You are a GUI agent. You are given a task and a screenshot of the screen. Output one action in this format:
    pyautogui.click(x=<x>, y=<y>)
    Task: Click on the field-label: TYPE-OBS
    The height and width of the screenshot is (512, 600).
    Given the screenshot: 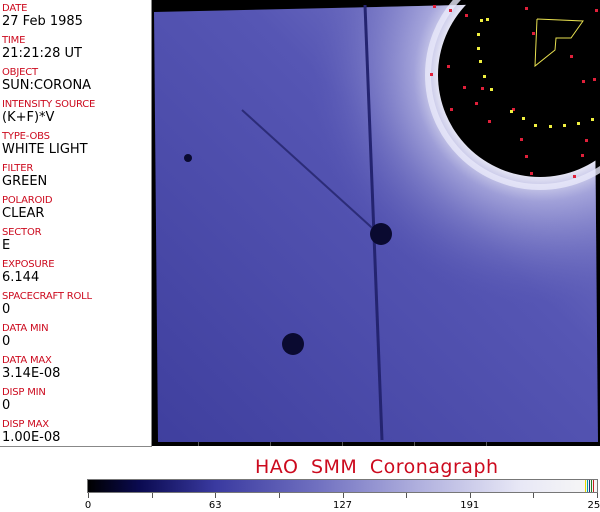 What is the action you would take?
    pyautogui.click(x=26, y=136)
    